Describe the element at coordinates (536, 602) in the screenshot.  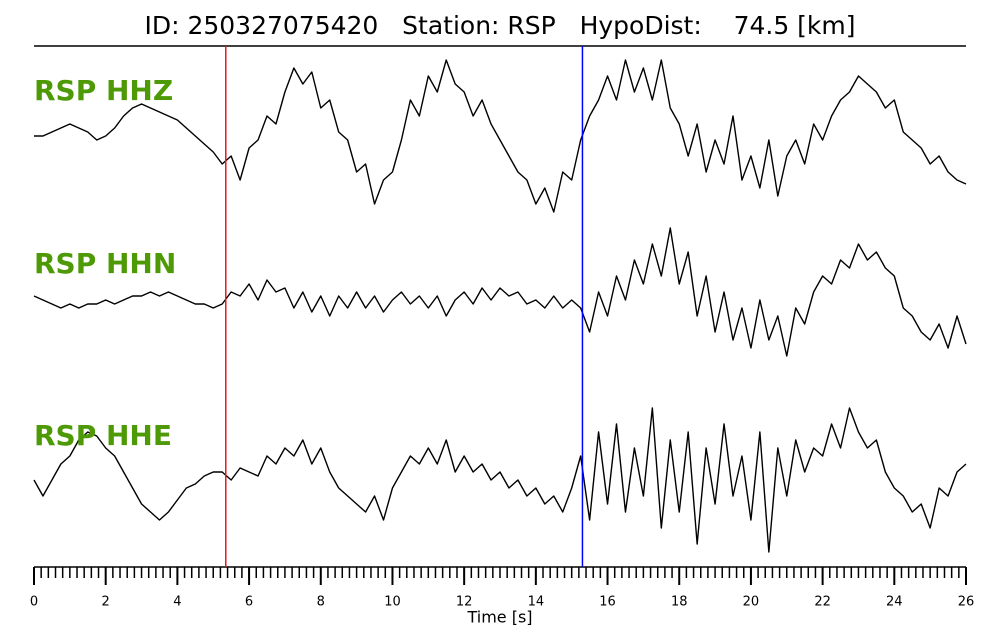
I see `x-tick-label: 14` at that location.